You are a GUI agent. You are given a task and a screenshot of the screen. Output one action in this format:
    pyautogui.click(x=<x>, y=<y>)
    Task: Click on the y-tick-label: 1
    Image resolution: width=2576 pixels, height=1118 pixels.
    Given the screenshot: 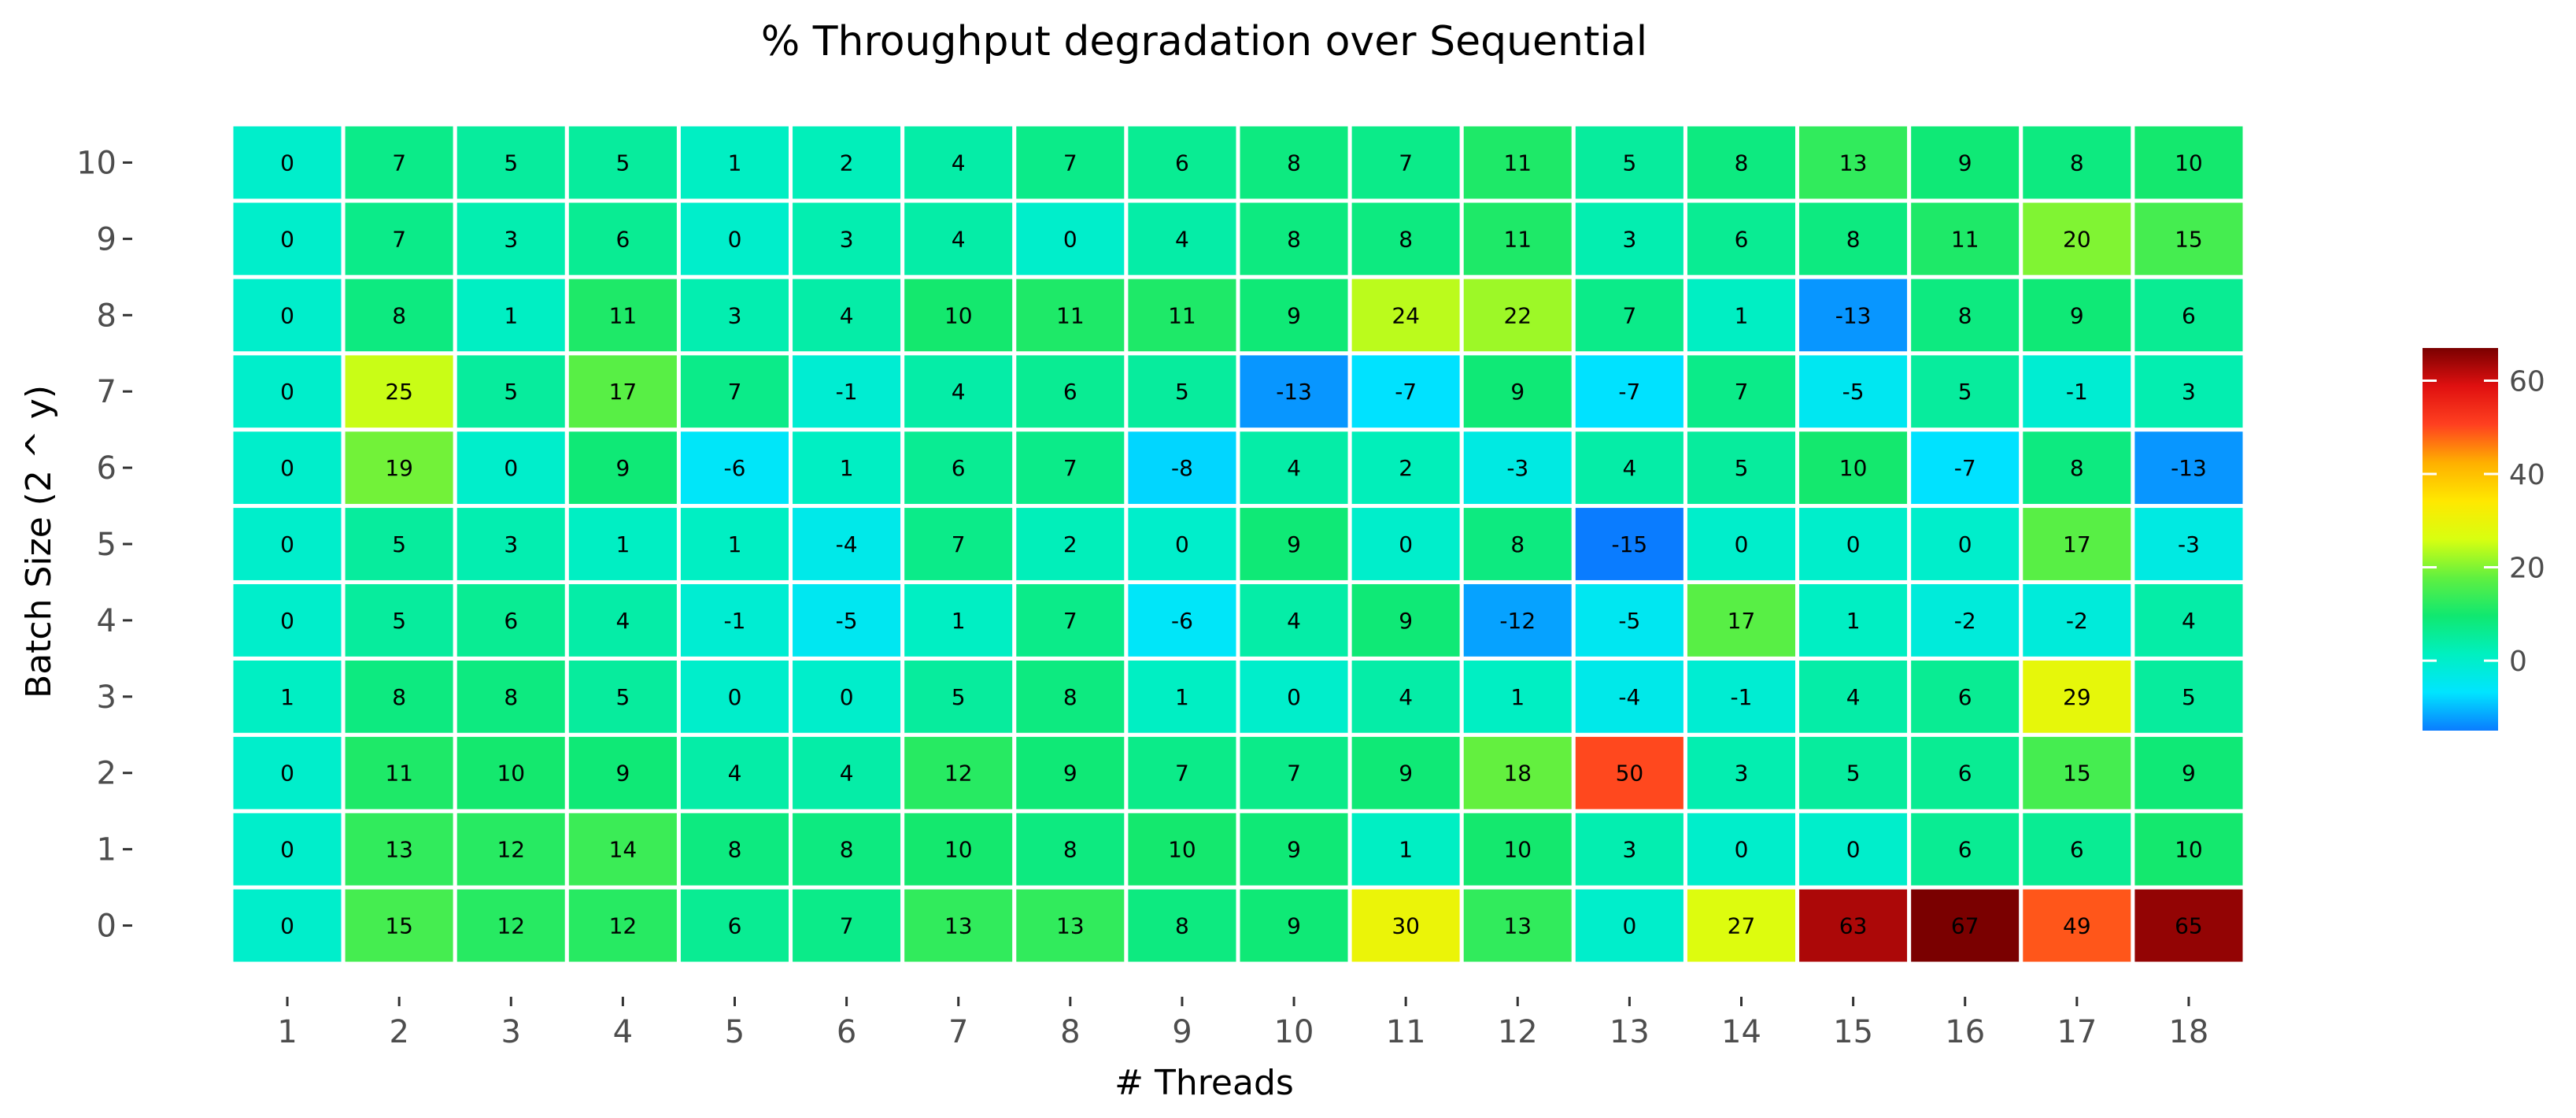 What is the action you would take?
    pyautogui.click(x=106, y=850)
    